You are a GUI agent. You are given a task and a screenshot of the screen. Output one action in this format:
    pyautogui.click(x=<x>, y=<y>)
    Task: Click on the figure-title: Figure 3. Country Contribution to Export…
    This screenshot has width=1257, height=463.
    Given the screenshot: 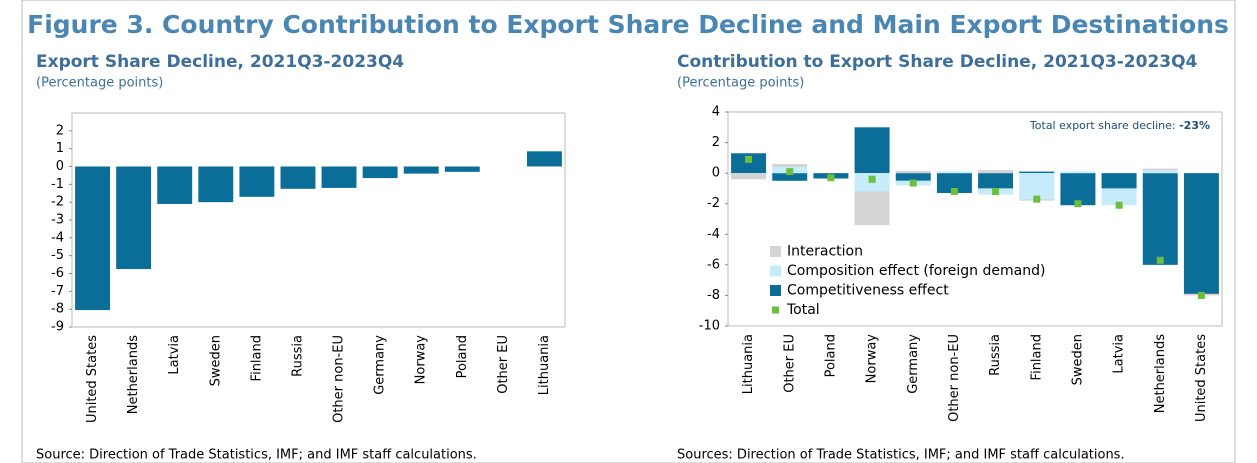 What is the action you would take?
    pyautogui.click(x=628, y=24)
    